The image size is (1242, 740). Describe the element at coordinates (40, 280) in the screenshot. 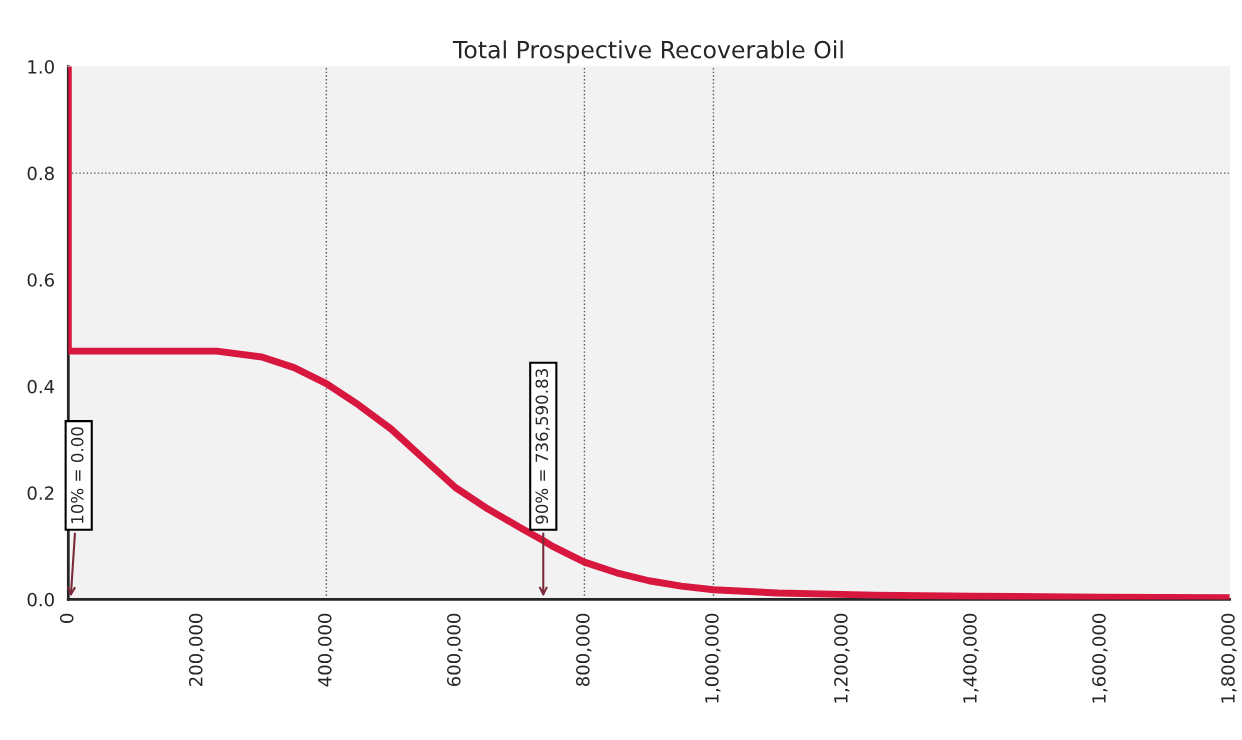

I see `y-tick-label: 0.6` at that location.